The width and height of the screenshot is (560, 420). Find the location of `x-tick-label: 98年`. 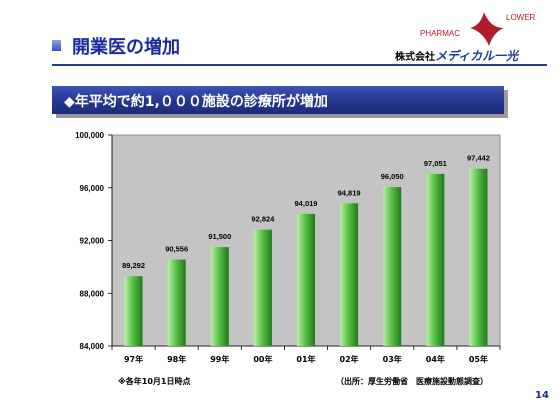

x-tick-label: 98年 is located at coordinates (176, 359).